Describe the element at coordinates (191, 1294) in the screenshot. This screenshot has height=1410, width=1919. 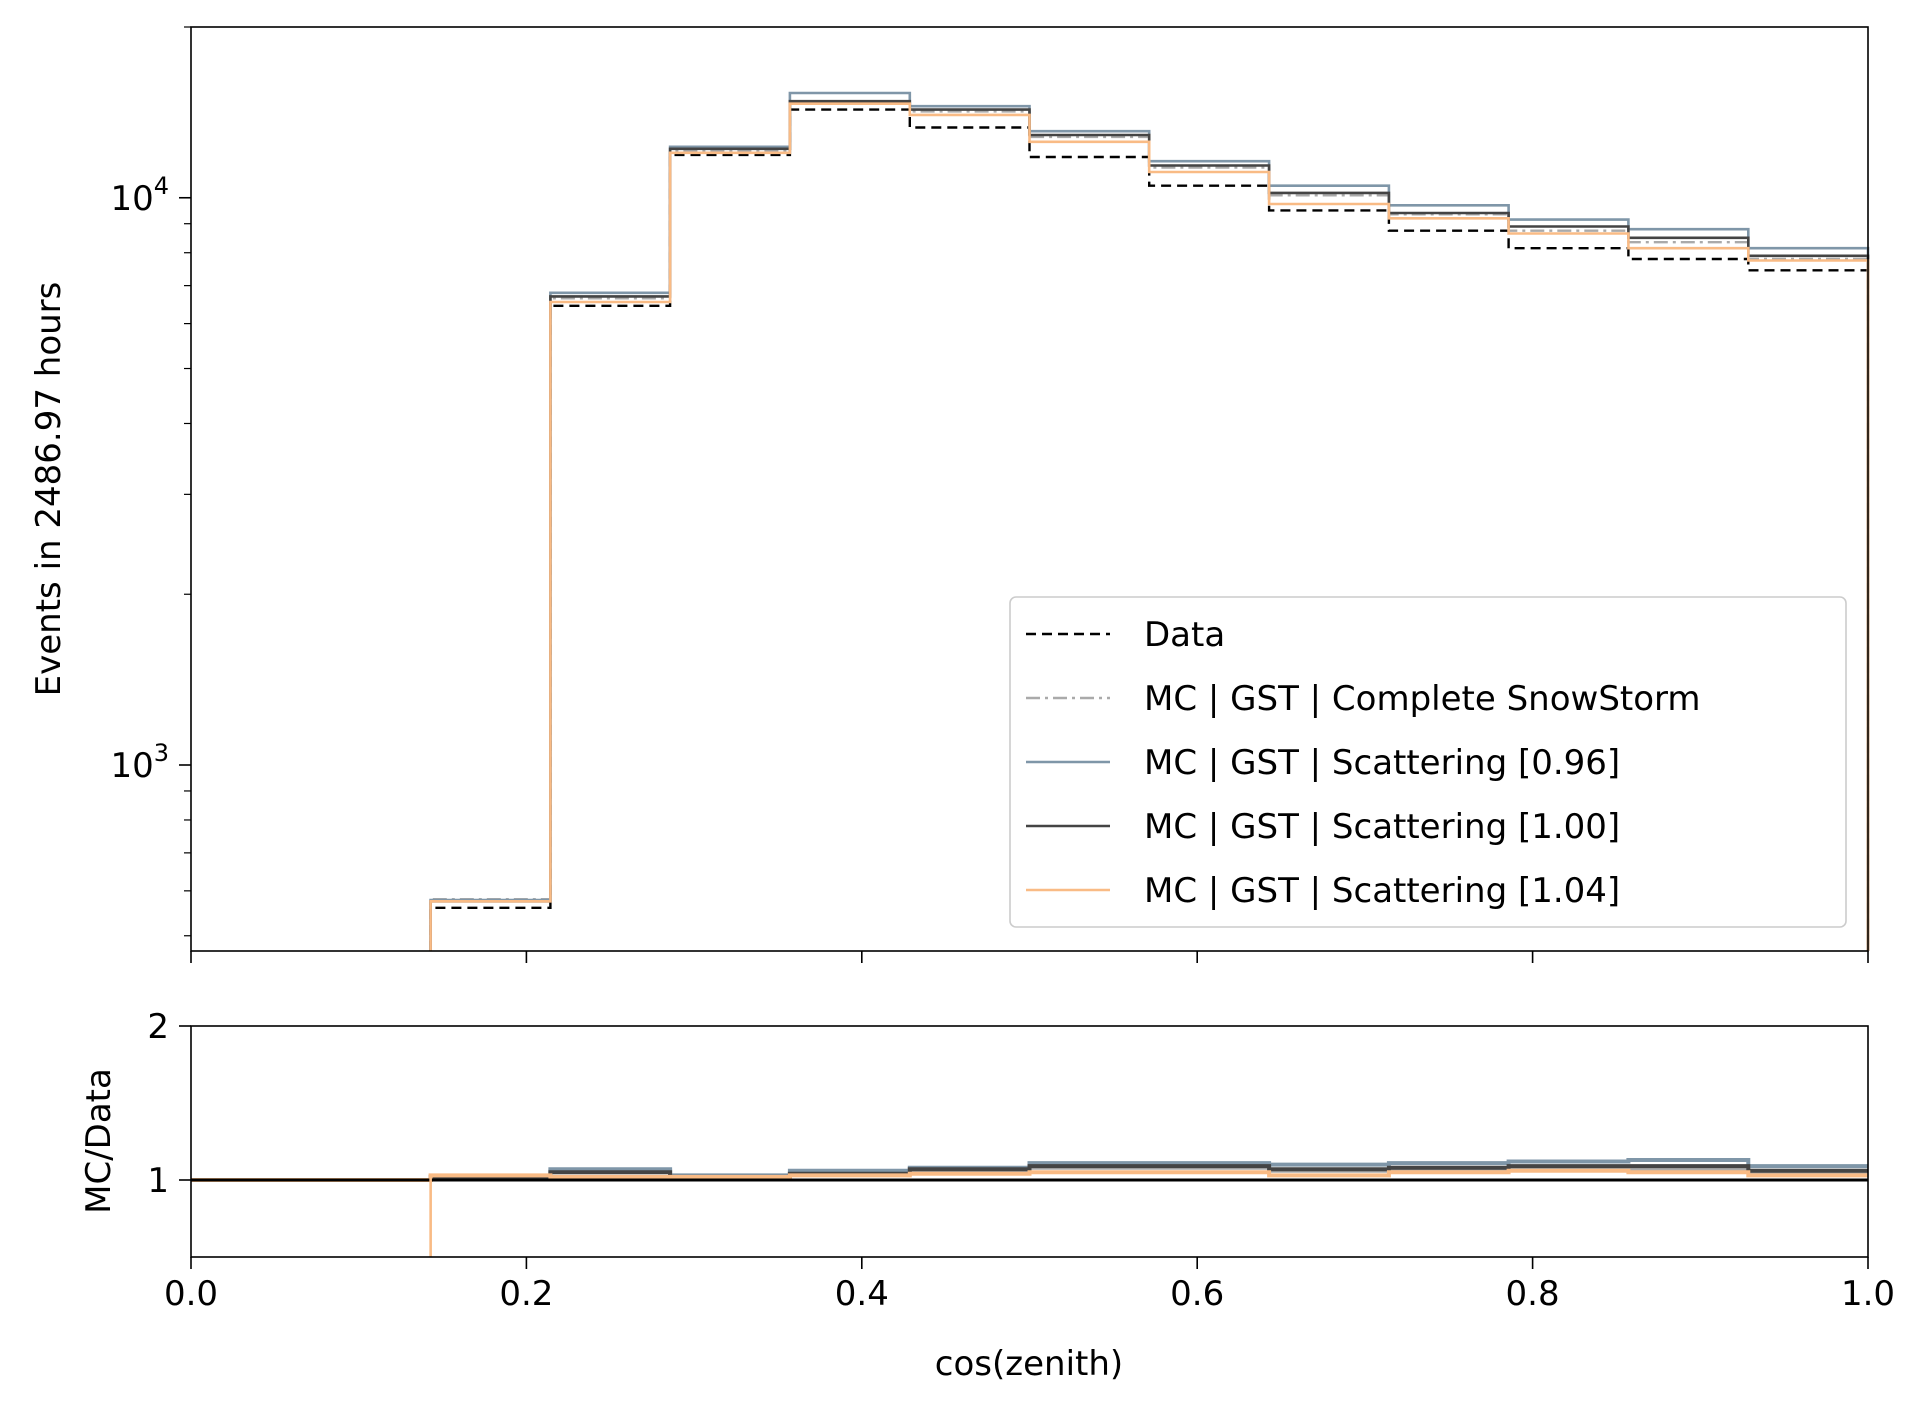
I see `x-tick-label: 0.0` at that location.